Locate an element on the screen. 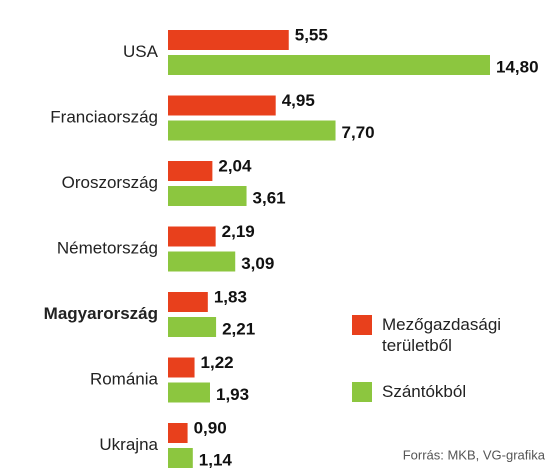  value-label: 1,93 is located at coordinates (232, 394).